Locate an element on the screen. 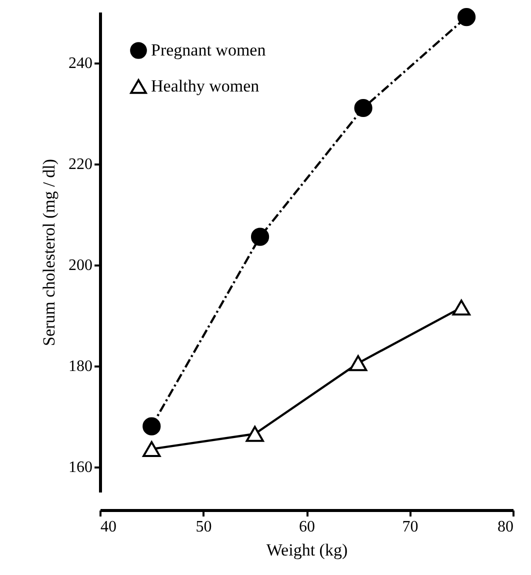 Image resolution: width=531 pixels, height=575 pixels. y-tick-label: 200 is located at coordinates (80, 265).